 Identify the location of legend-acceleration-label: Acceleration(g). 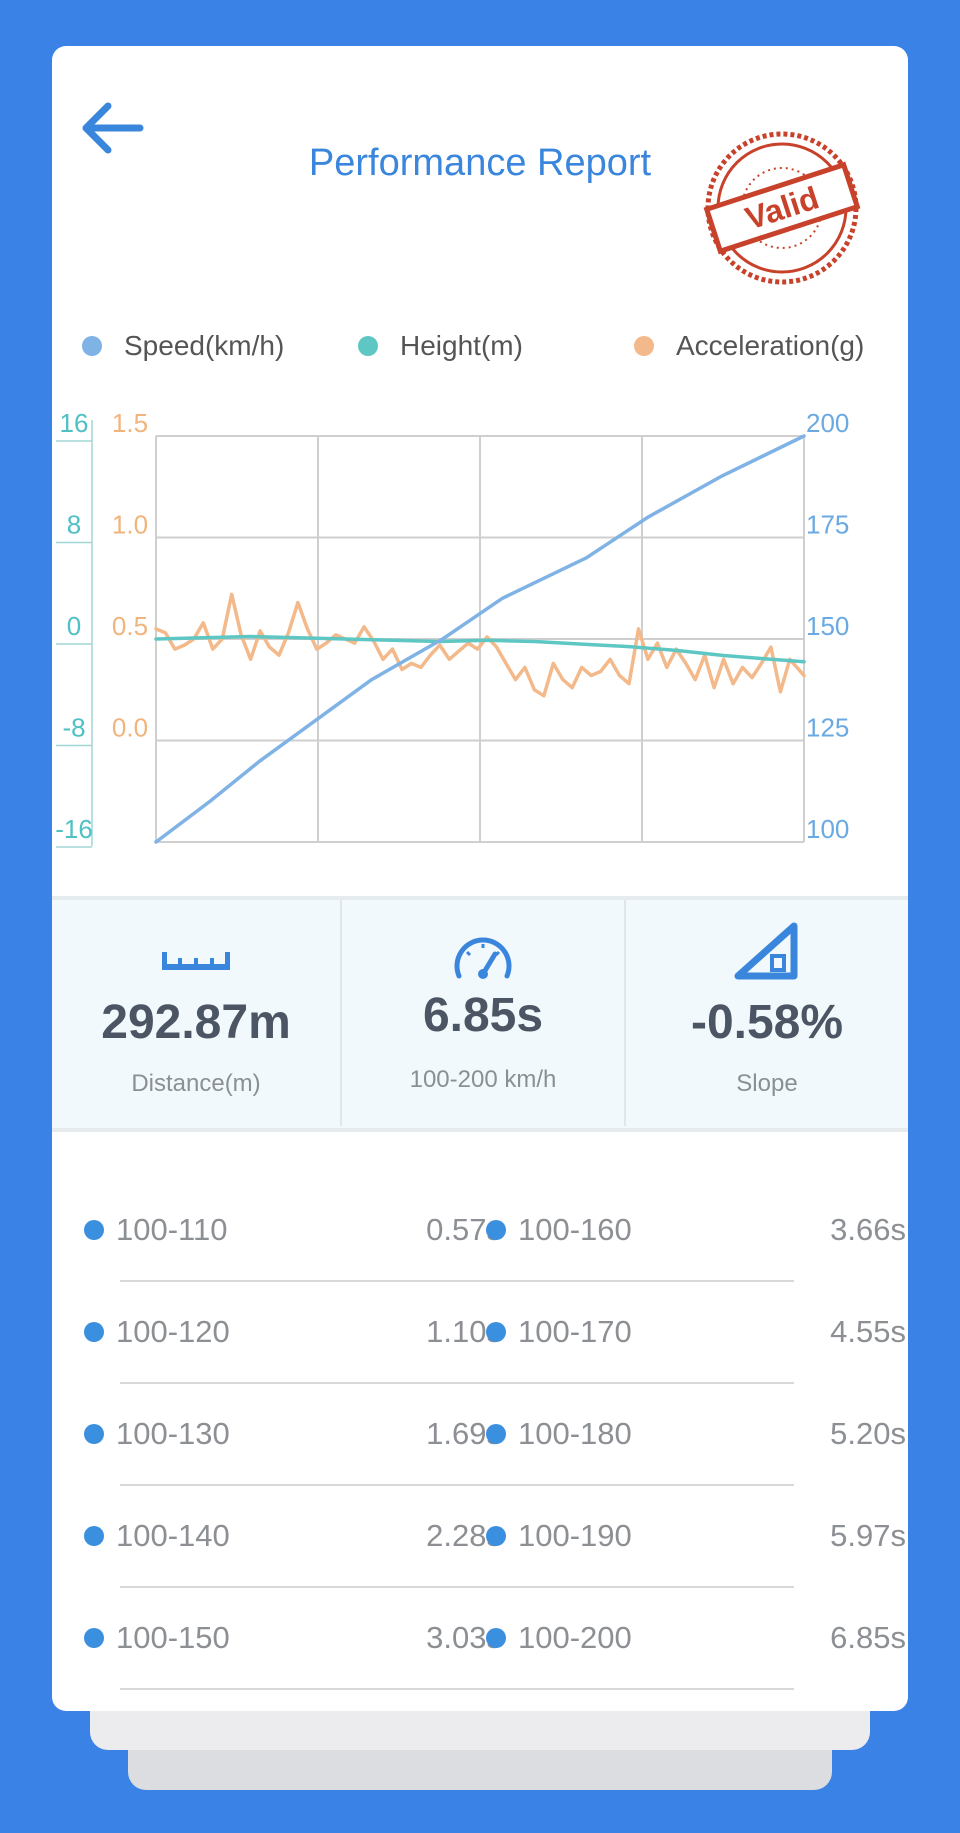
(770, 345).